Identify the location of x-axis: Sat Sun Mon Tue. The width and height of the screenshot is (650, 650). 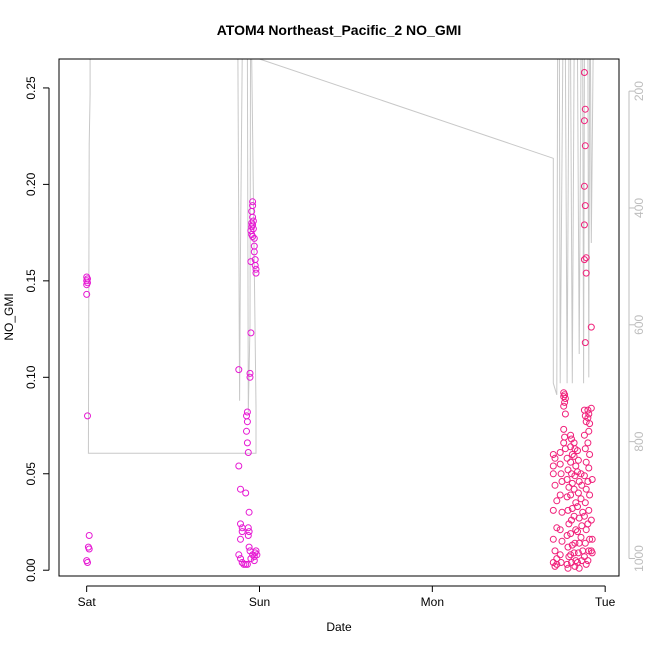
(347, 597).